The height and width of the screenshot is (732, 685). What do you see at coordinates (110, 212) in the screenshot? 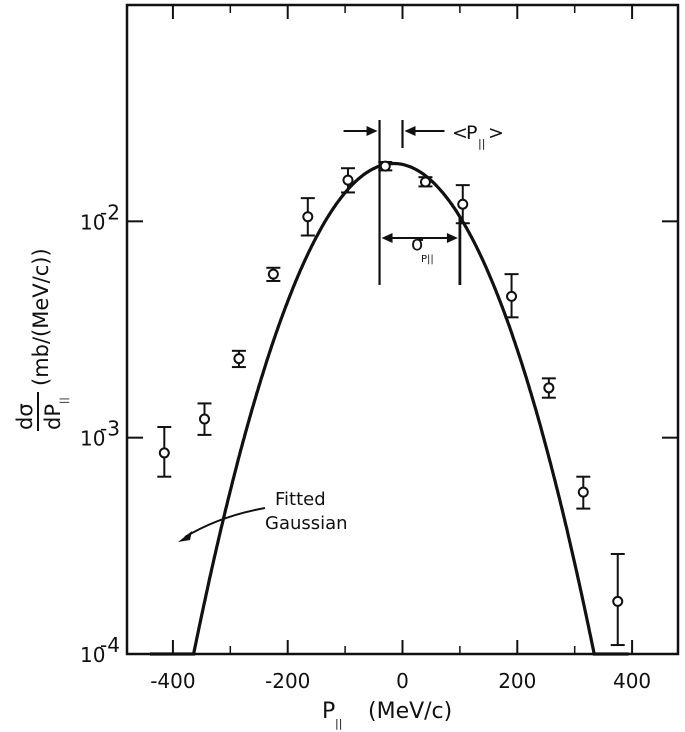
I see `y-tick-label-exponent: -2` at bounding box center [110, 212].